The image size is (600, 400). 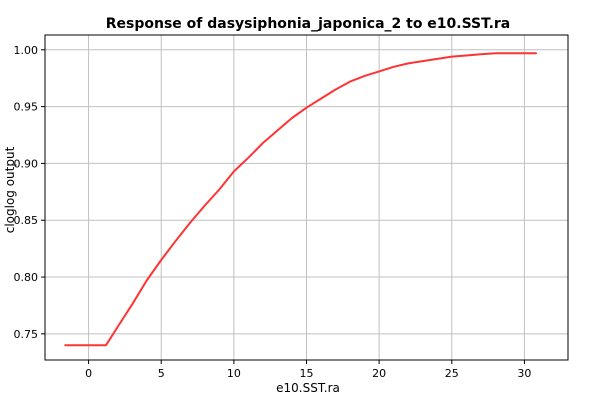 I want to click on x-tick-label-3: 15, so click(x=307, y=373).